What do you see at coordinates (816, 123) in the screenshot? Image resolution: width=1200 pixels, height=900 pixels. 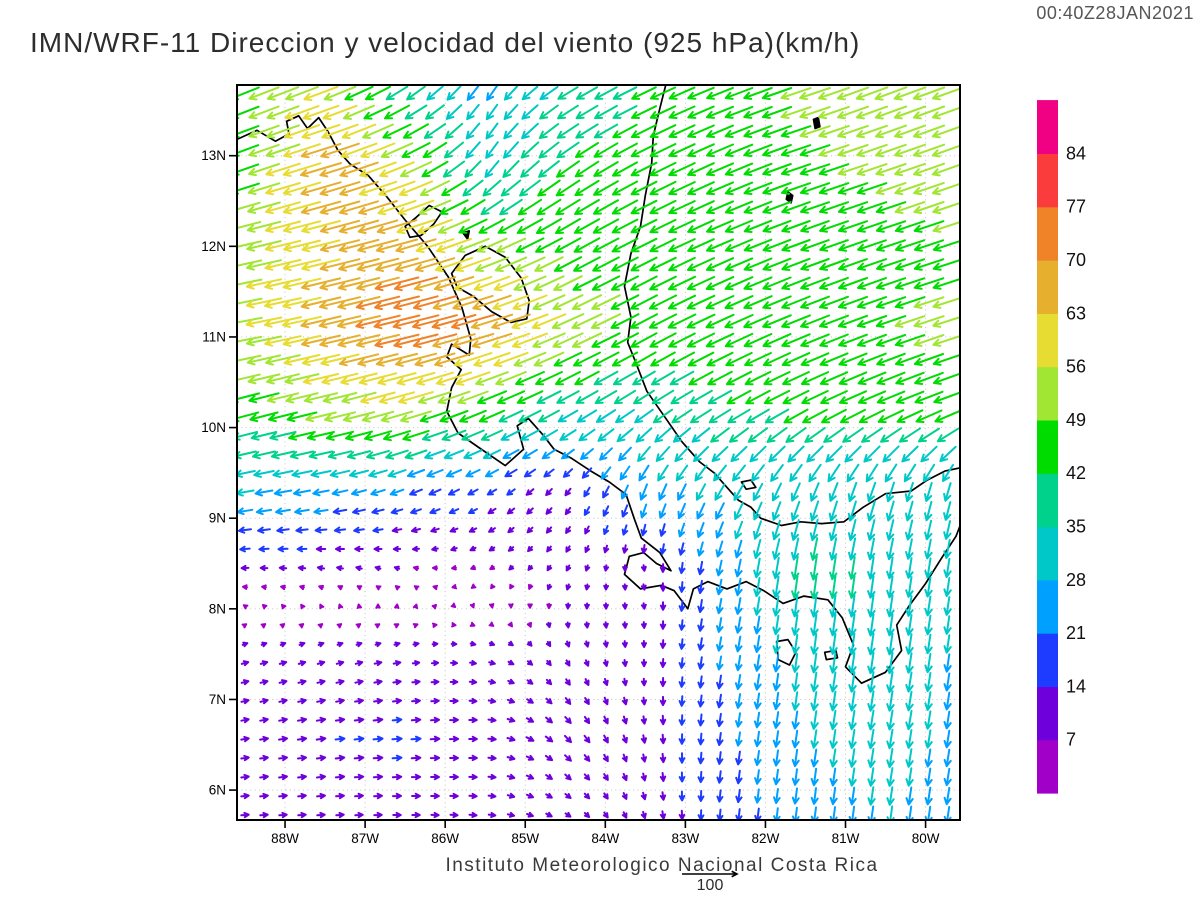 I see `coastline-providencia-island` at bounding box center [816, 123].